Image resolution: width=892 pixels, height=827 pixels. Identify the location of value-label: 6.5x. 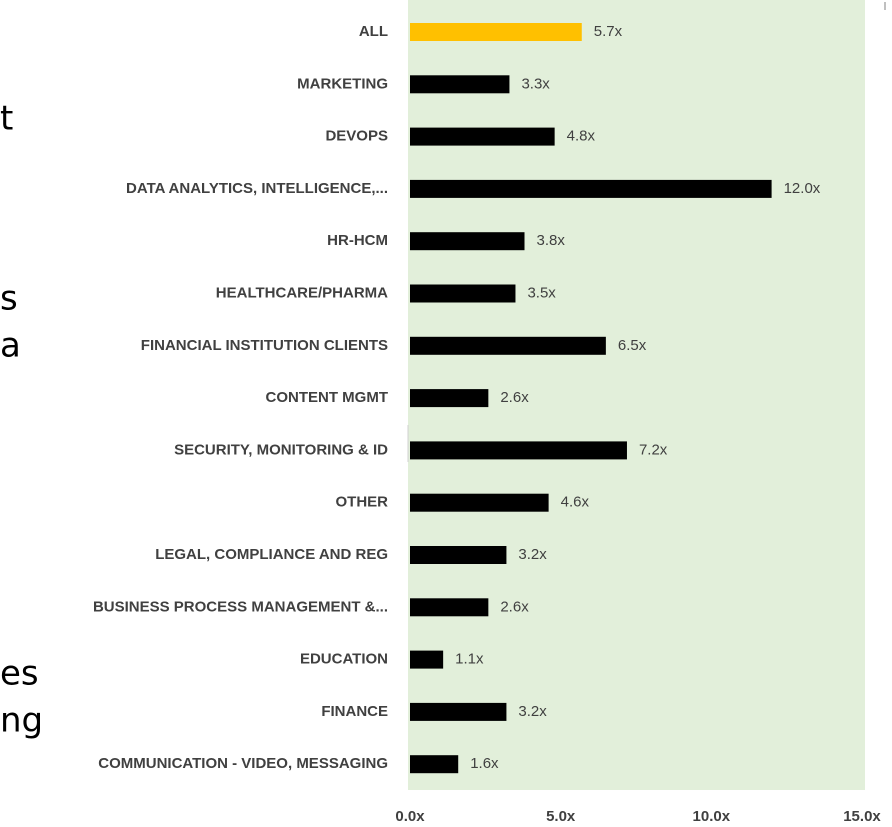
(632, 345).